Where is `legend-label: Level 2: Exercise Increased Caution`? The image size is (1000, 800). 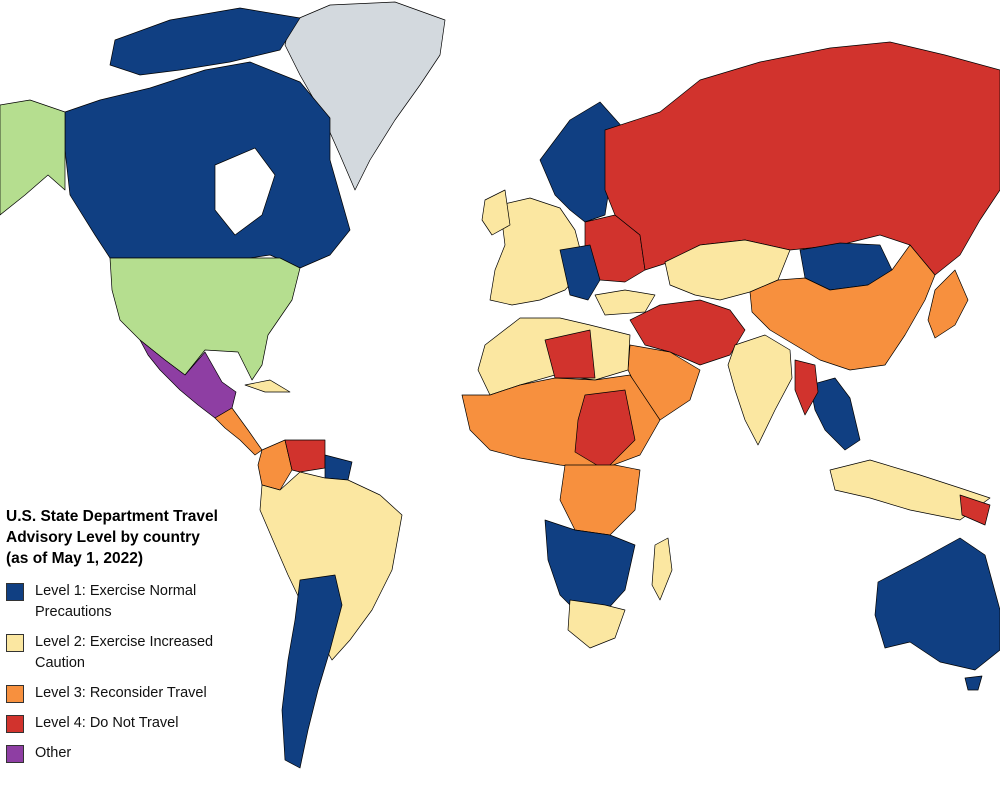
legend-label: Level 2: Exercise Increased Caution is located at coordinates (124, 652).